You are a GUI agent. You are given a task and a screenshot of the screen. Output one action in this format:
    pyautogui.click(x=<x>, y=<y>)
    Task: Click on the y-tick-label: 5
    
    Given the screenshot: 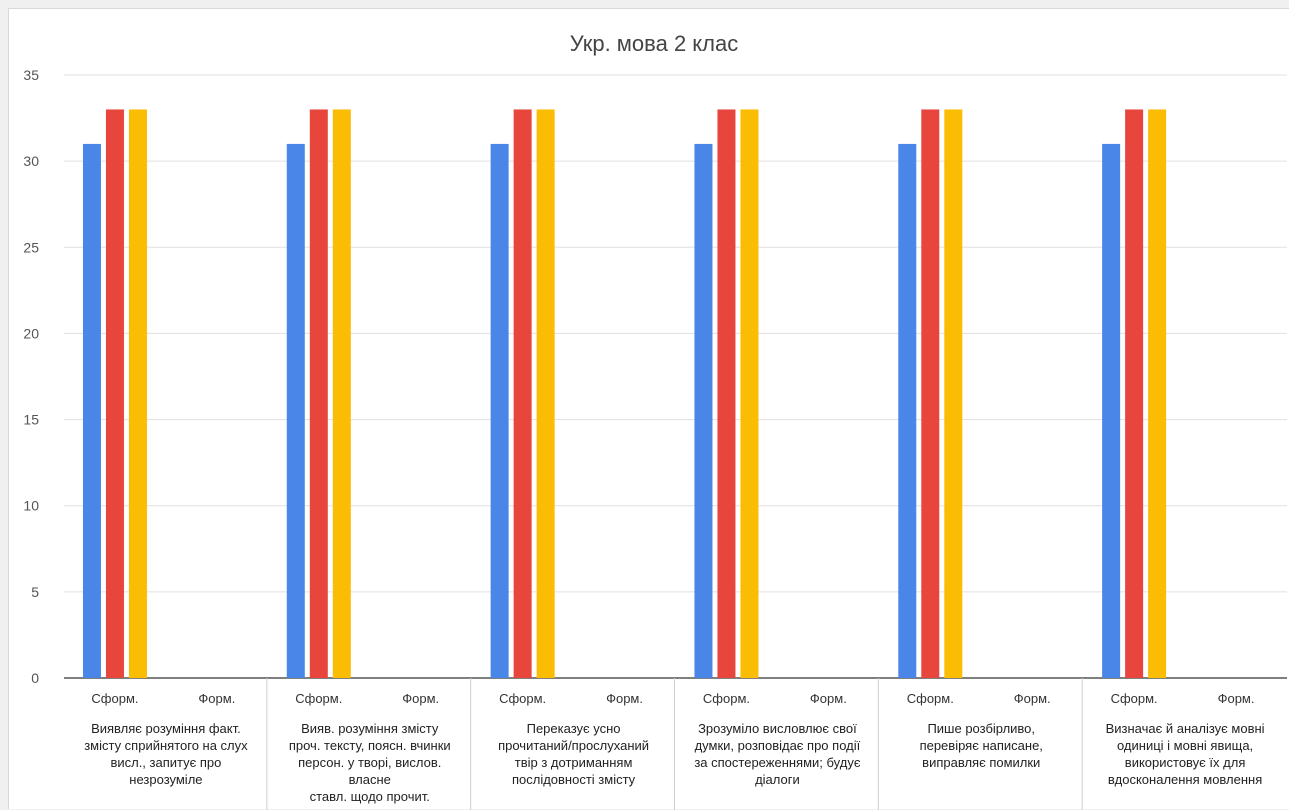 What is the action you would take?
    pyautogui.click(x=35, y=592)
    